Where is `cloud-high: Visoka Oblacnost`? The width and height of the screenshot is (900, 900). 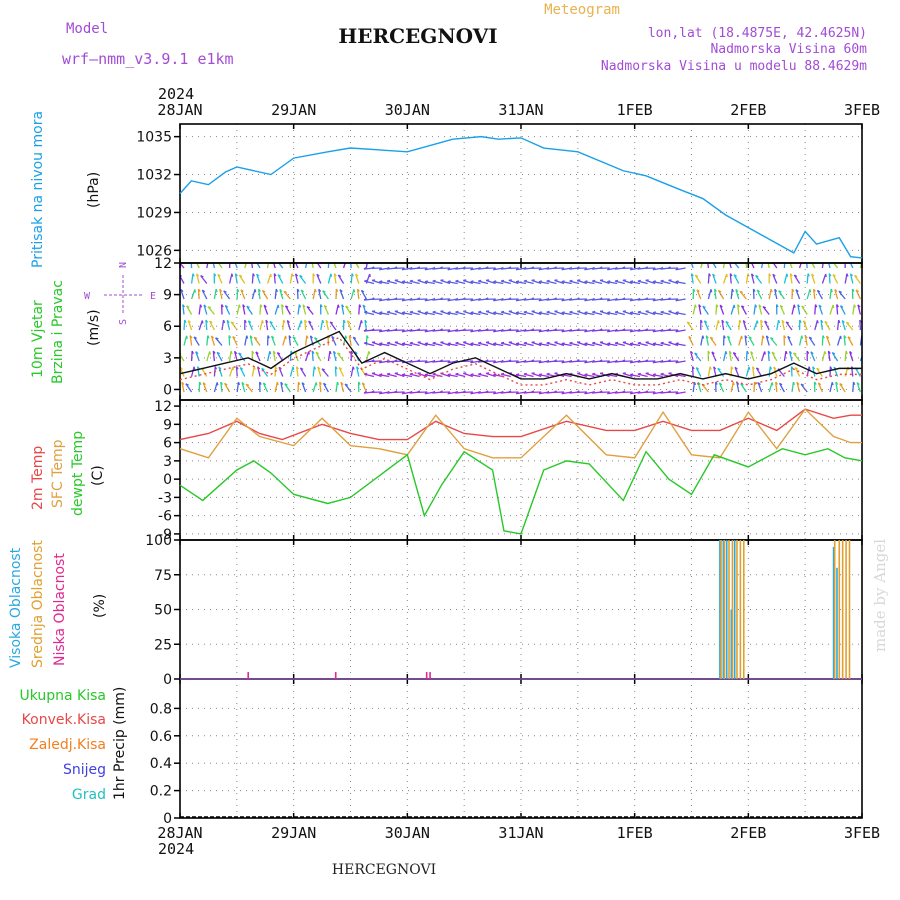
cloud-high: Visoka Oblacnost is located at coordinates (16, 607).